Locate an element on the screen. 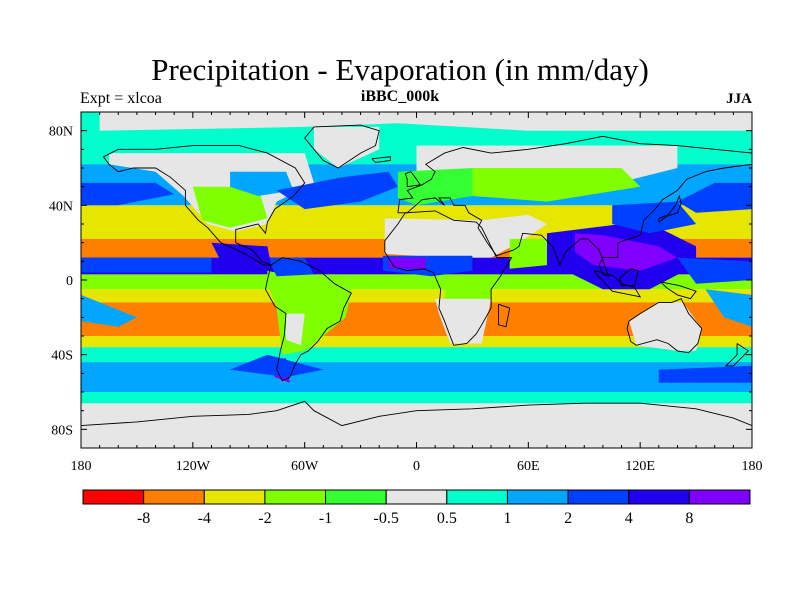 The height and width of the screenshot is (600, 800). lat-tick-label: 40S is located at coordinates (62, 356).